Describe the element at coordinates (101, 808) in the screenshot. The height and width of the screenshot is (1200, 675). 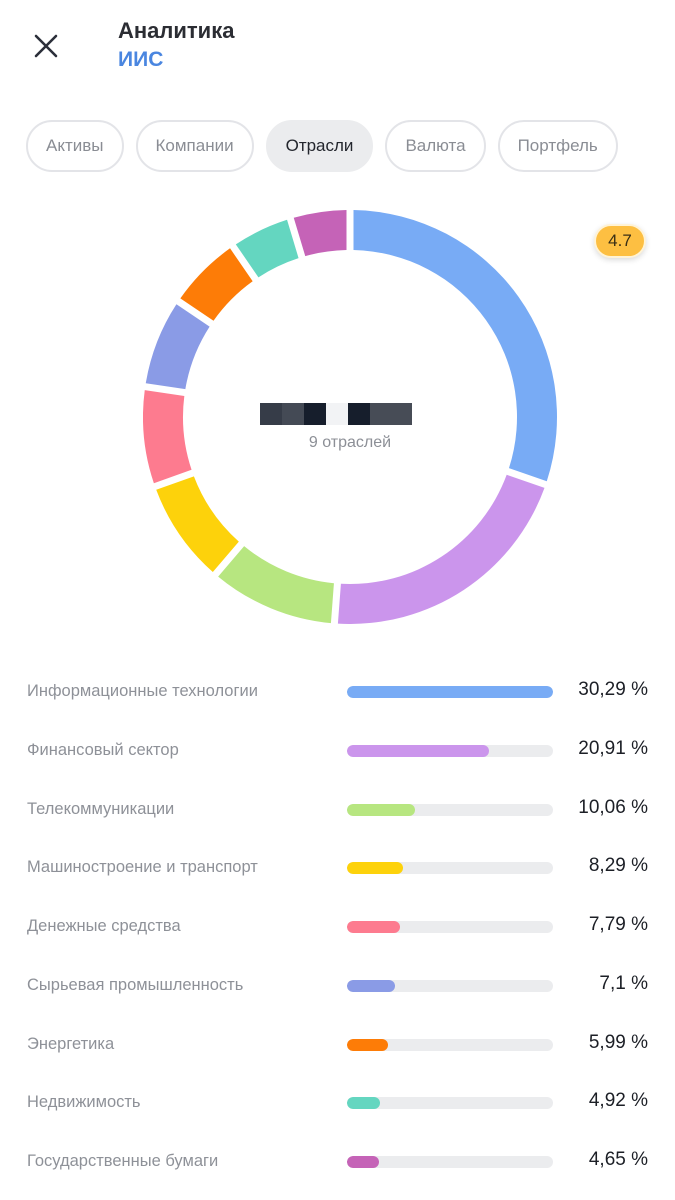
I see `sector-name: Телекоммуникации` at that location.